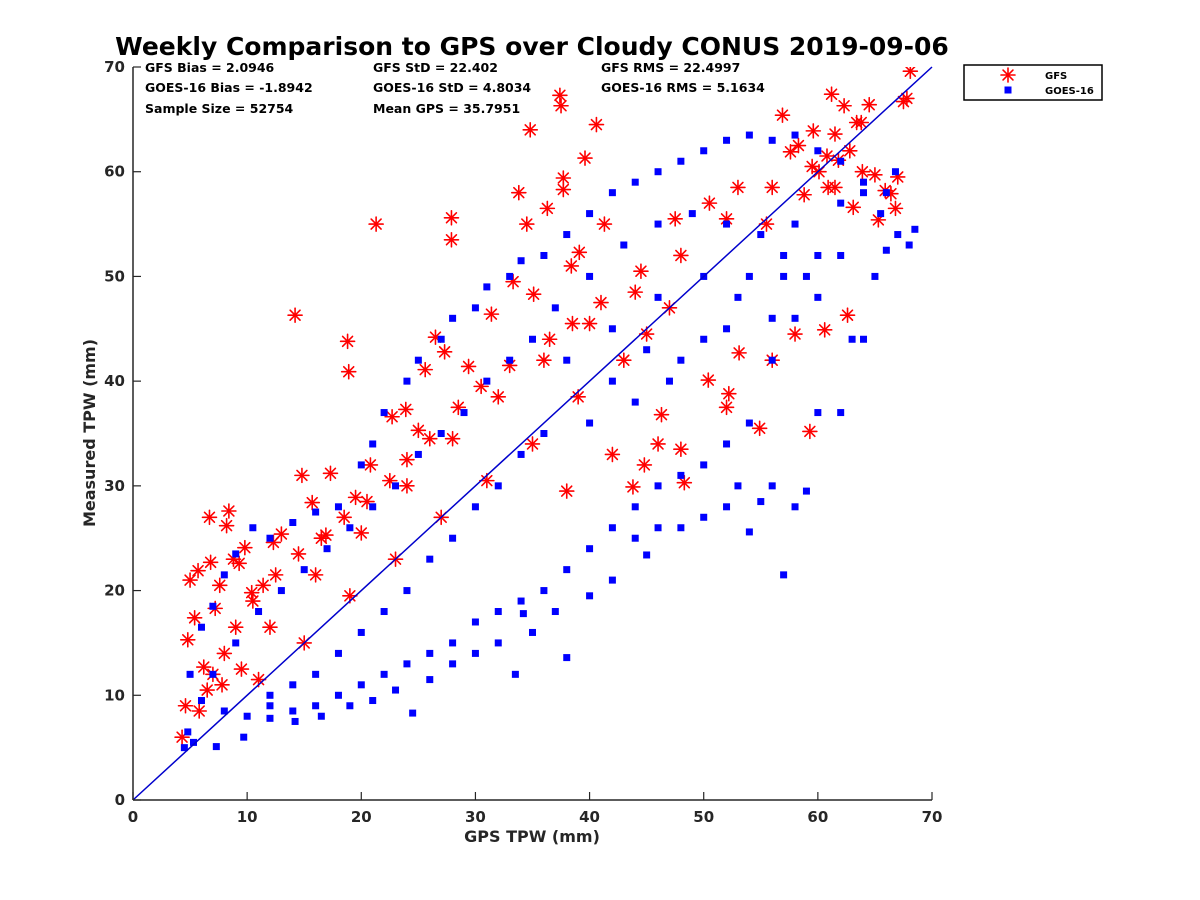  I want to click on y-tick-label: 20, so click(114, 591).